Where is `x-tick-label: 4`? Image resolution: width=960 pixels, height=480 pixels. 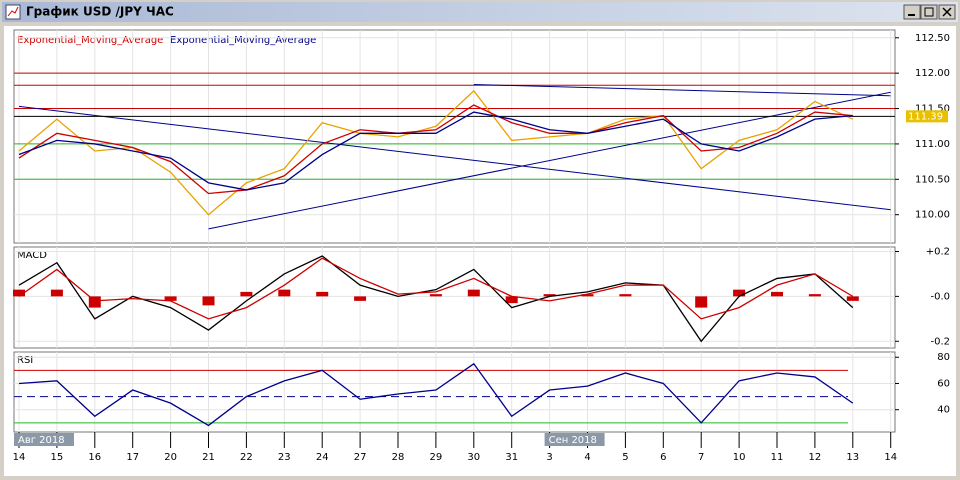
x-tick-label: 4 is located at coordinates (587, 457).